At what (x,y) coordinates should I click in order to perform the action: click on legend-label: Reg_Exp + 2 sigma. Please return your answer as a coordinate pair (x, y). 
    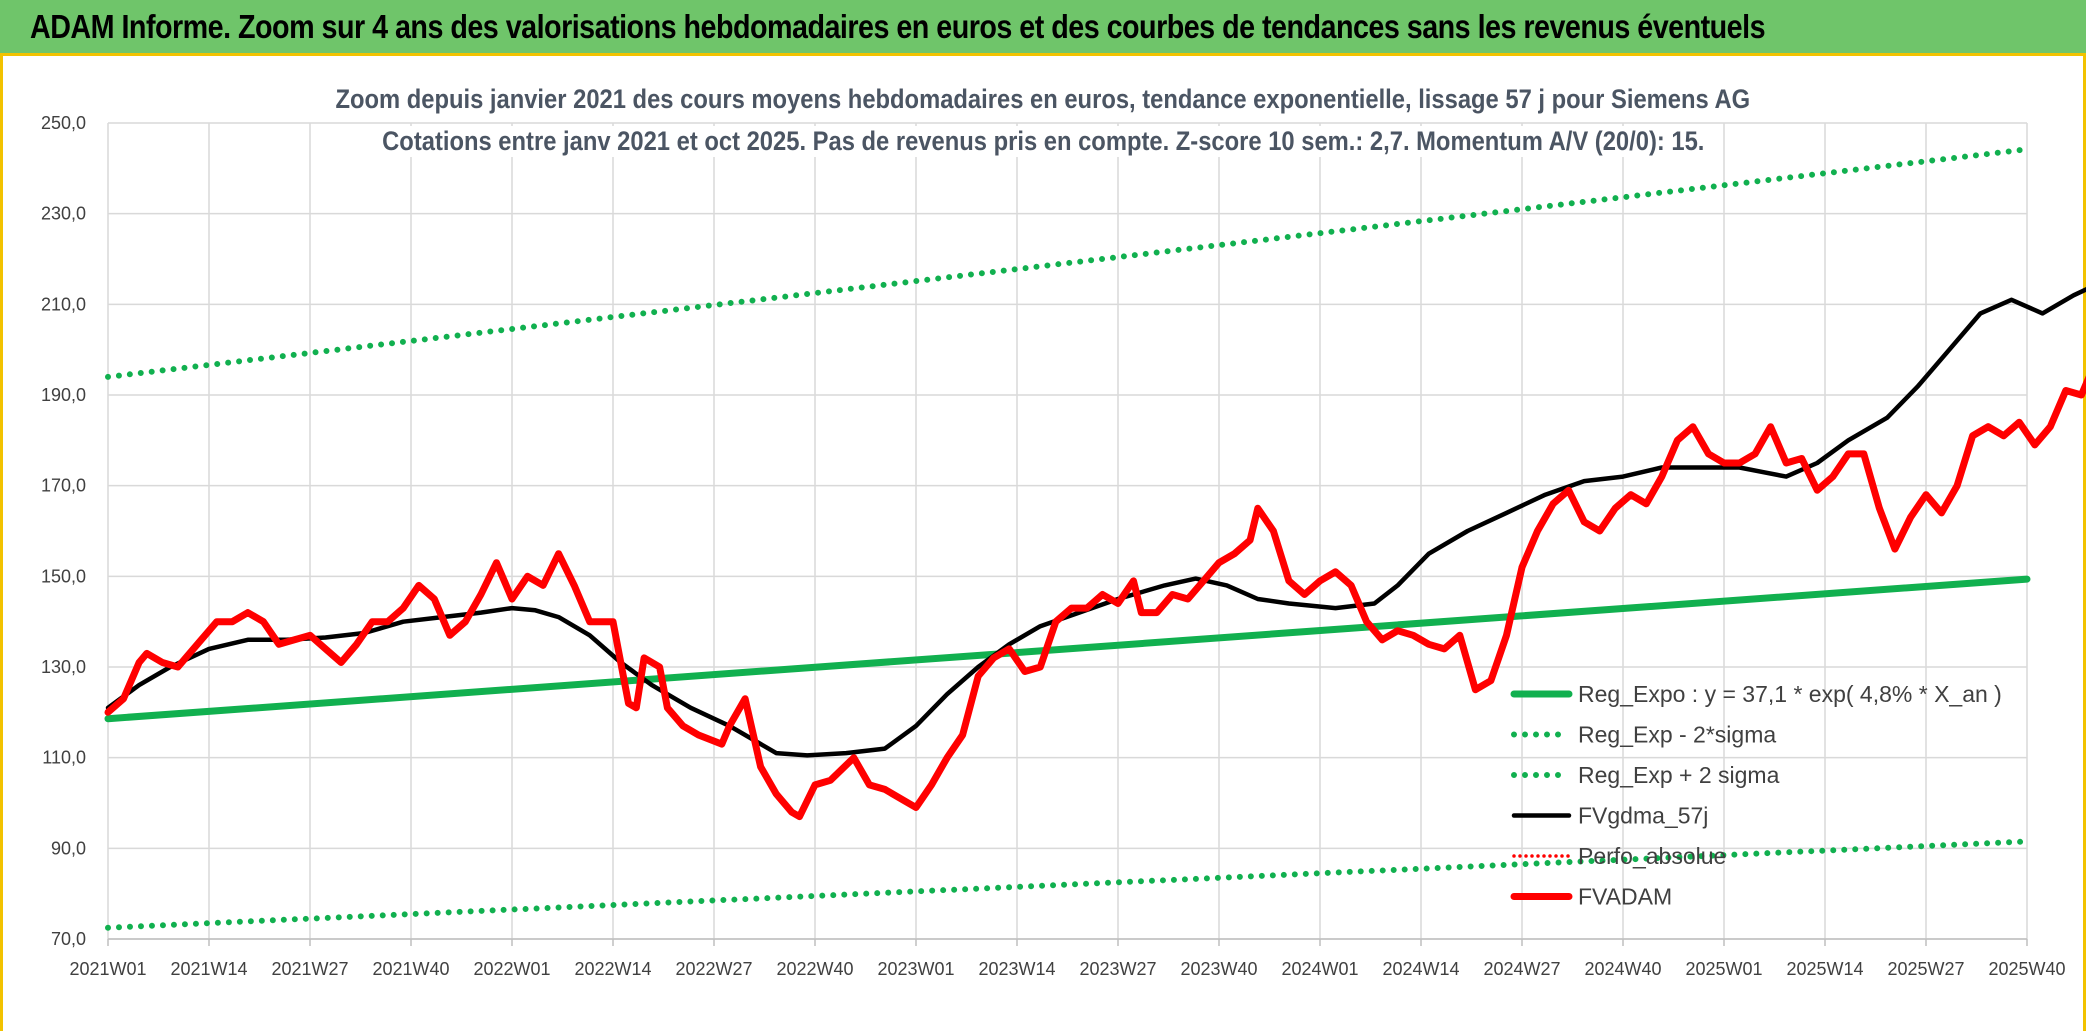
    Looking at the image, I should click on (1679, 775).